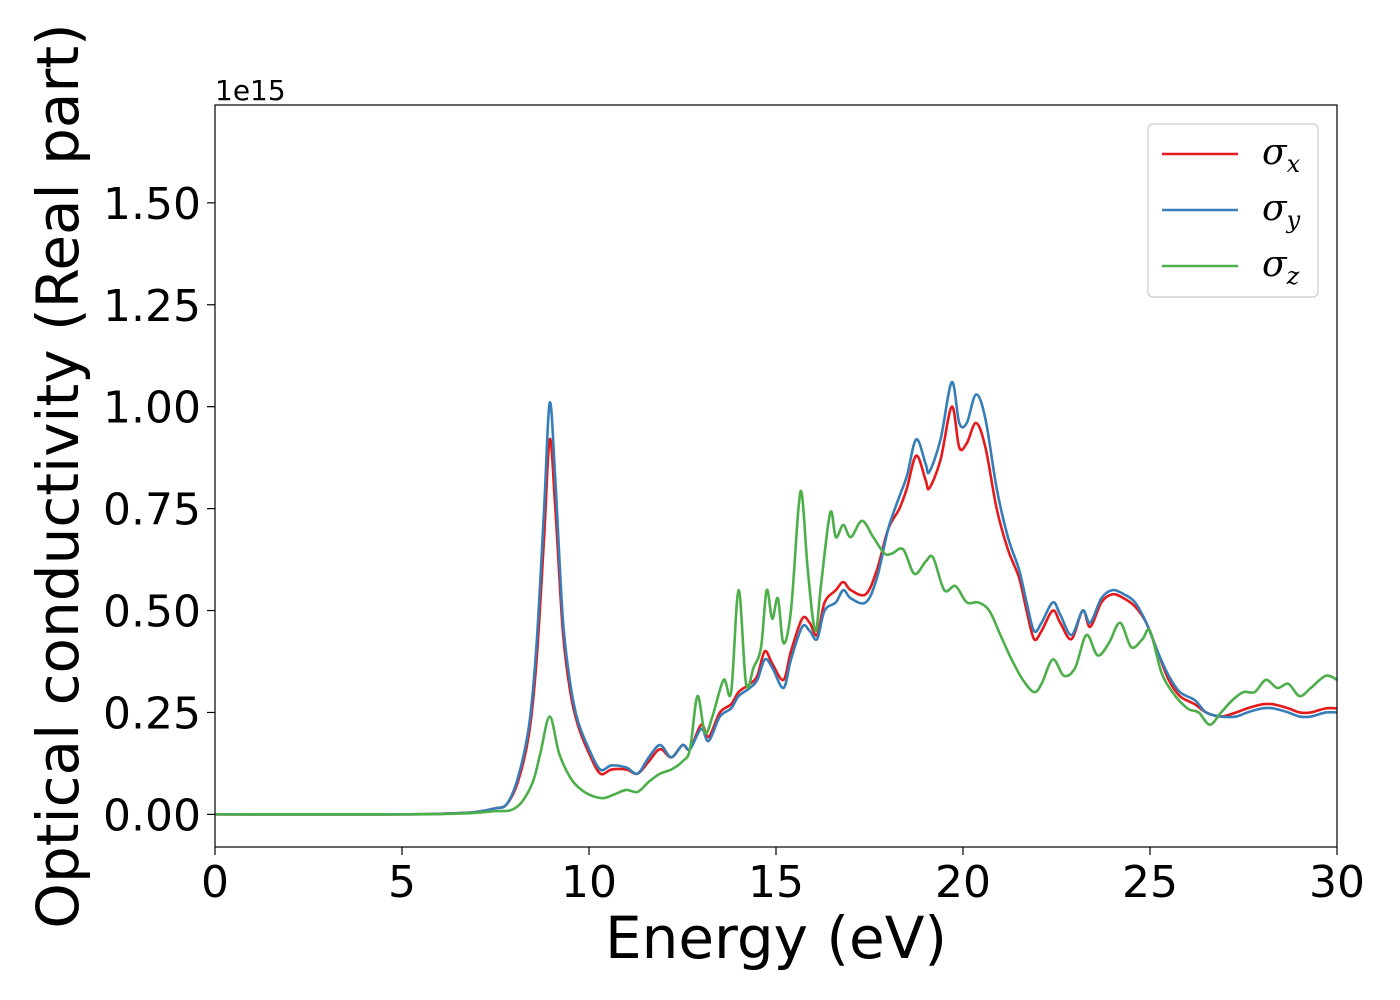 The width and height of the screenshot is (1400, 1000). What do you see at coordinates (152, 510) in the screenshot?
I see `y-tick-label: 0.75` at bounding box center [152, 510].